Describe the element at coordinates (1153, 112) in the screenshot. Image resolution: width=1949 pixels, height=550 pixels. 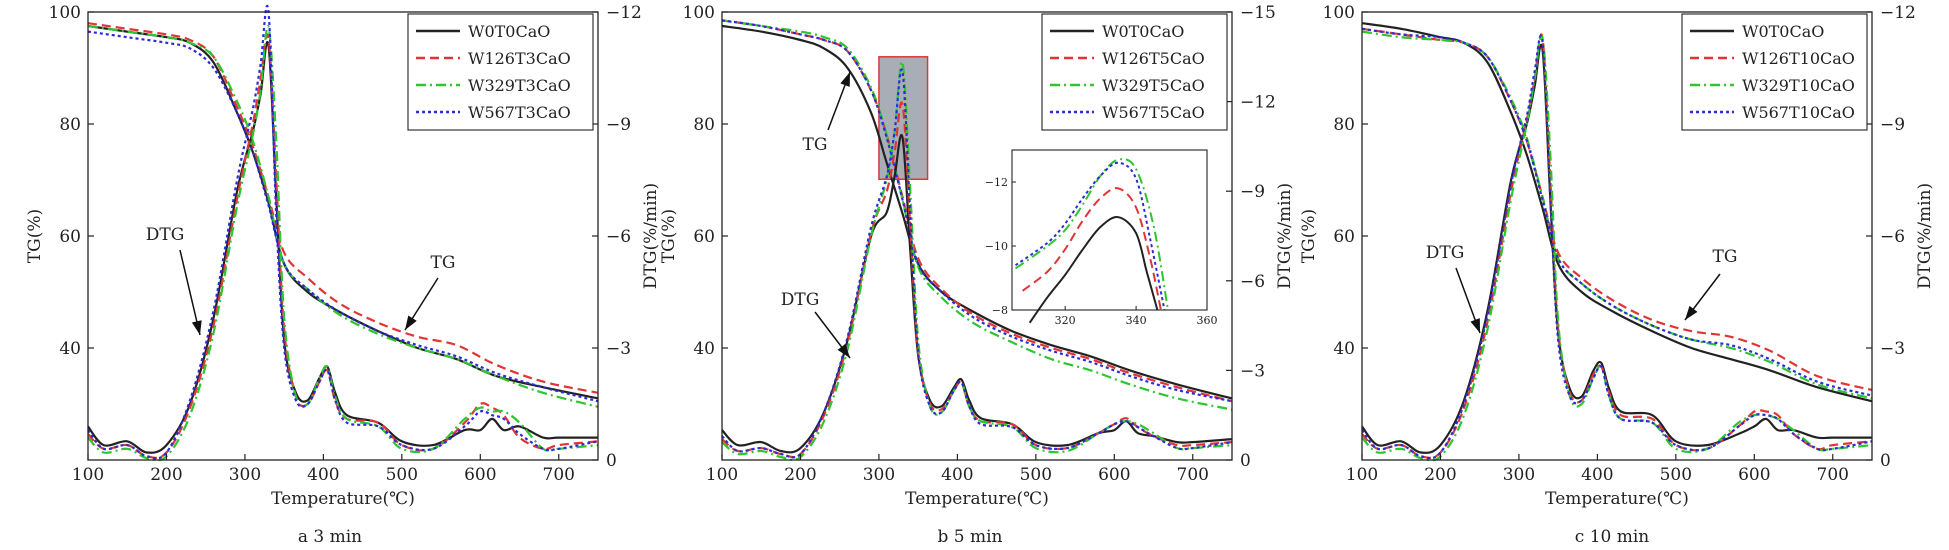
I see `legend-entry: W567T5CaO` at that location.